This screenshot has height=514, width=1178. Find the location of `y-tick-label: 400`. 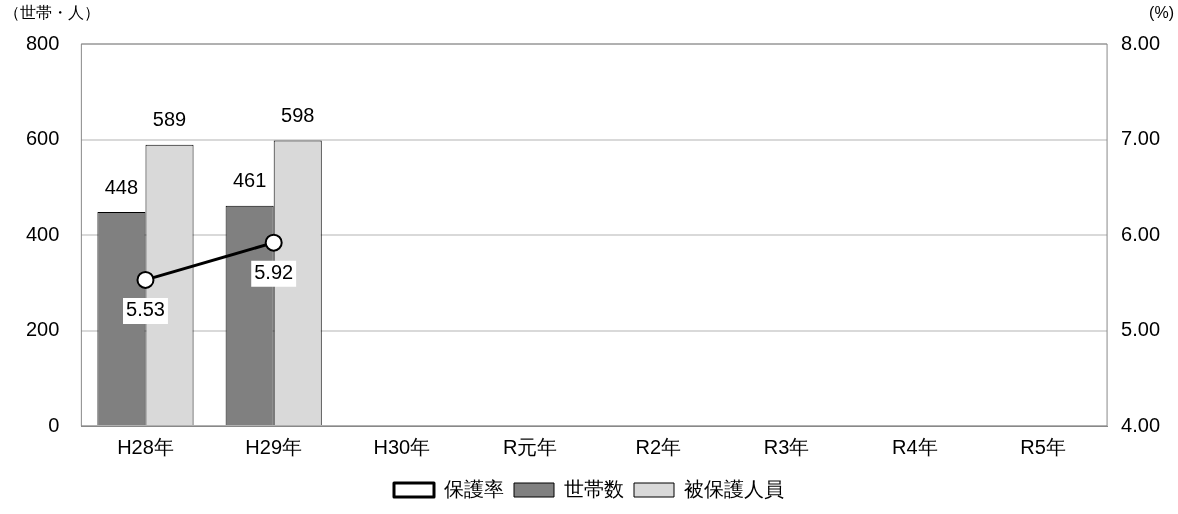

y-tick-label: 400 is located at coordinates (42, 233).